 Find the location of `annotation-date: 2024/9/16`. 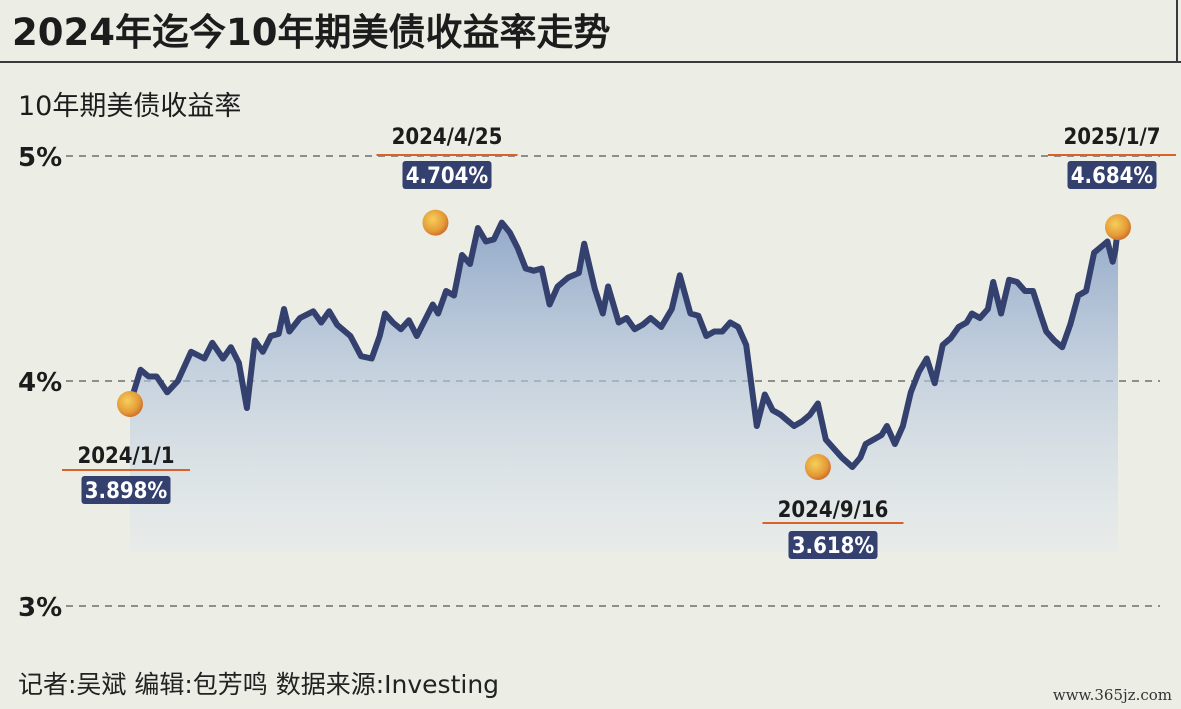

annotation-date: 2024/9/16 is located at coordinates (833, 510).